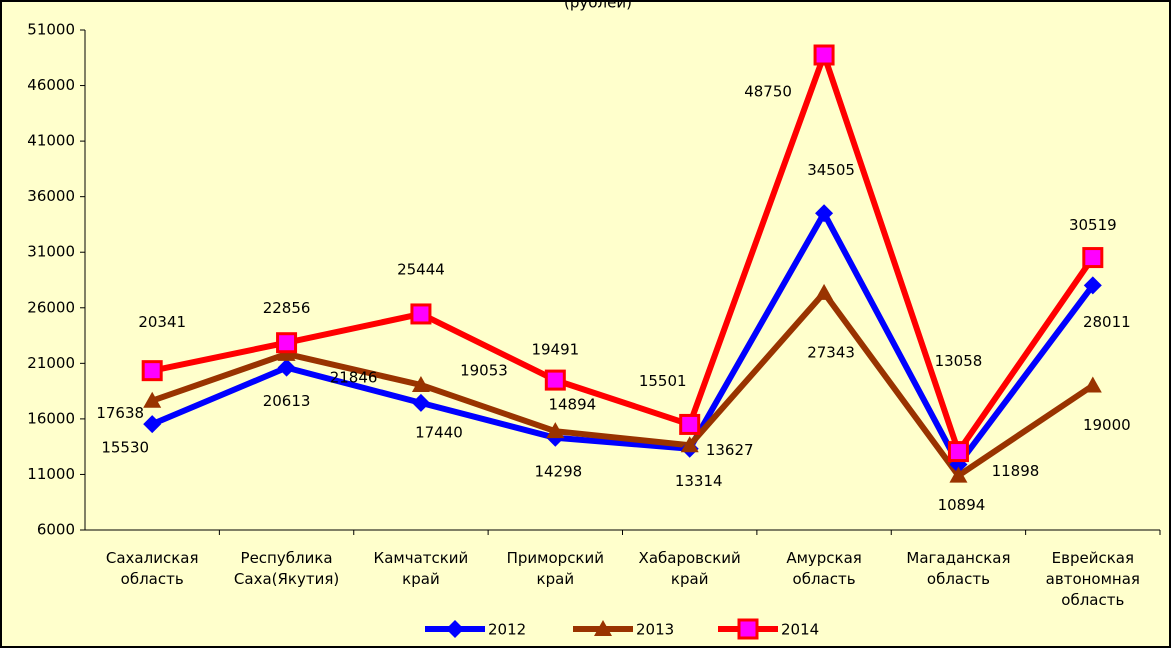 The width and height of the screenshot is (1171, 652). I want to click on y-tick-label: 21000, so click(51, 363).